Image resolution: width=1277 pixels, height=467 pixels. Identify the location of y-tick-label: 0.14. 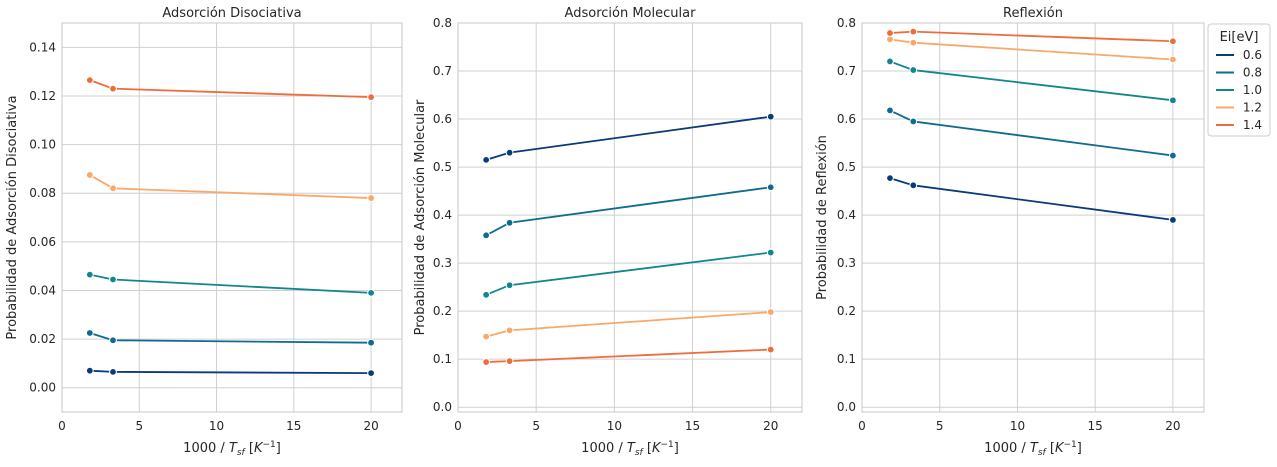
(42, 47).